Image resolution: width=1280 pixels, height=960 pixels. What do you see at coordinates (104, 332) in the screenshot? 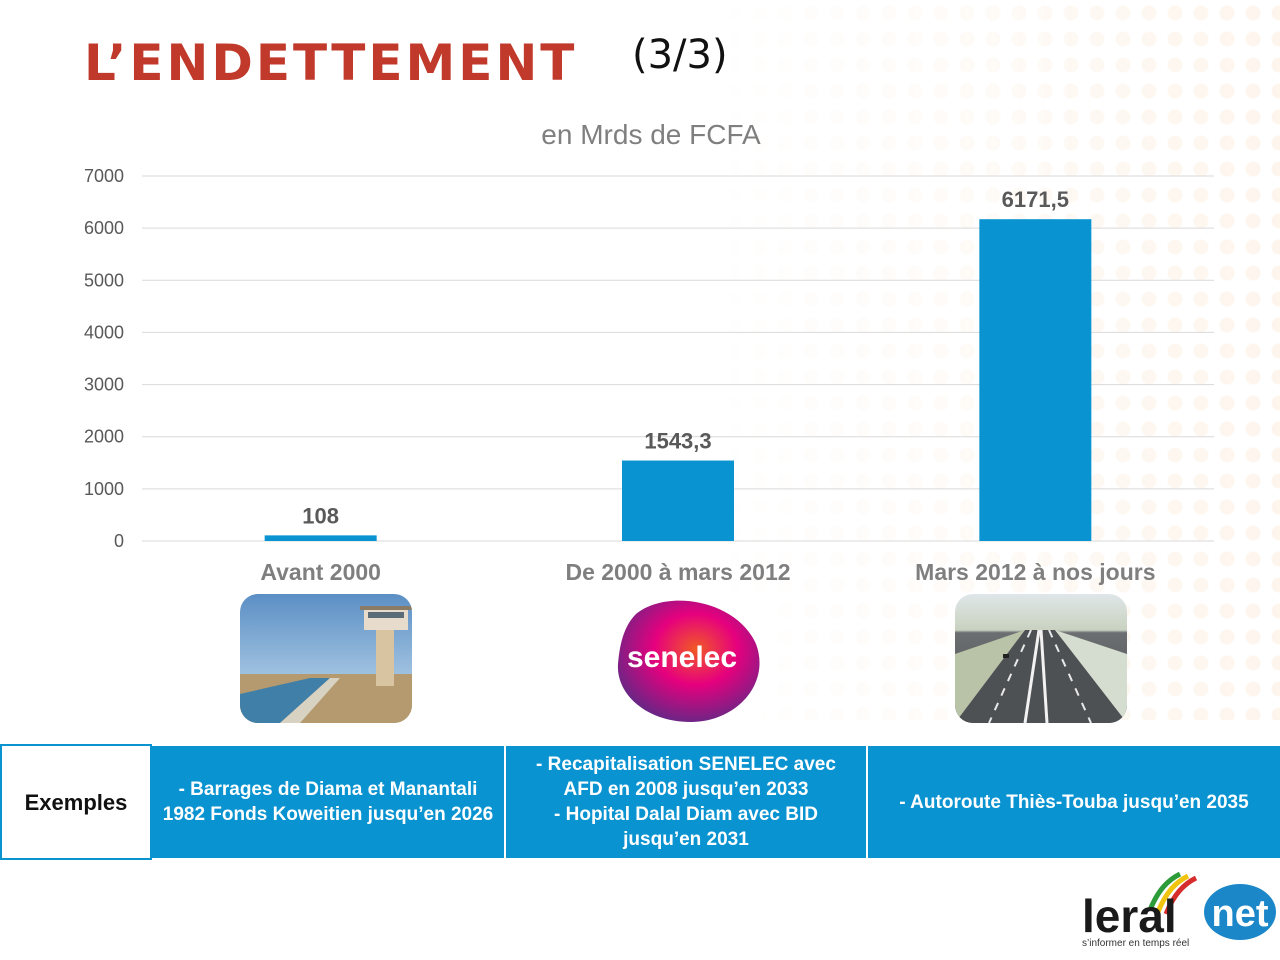
I see `y-tick-label: 4000` at bounding box center [104, 332].